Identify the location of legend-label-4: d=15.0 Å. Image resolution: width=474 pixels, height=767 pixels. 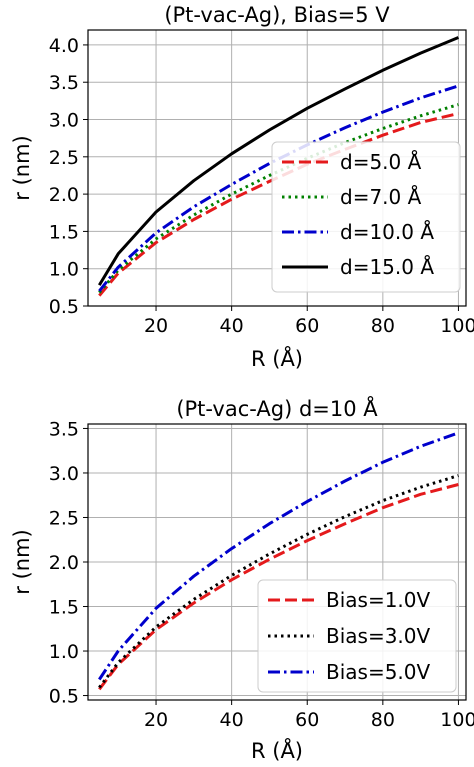
(387, 267).